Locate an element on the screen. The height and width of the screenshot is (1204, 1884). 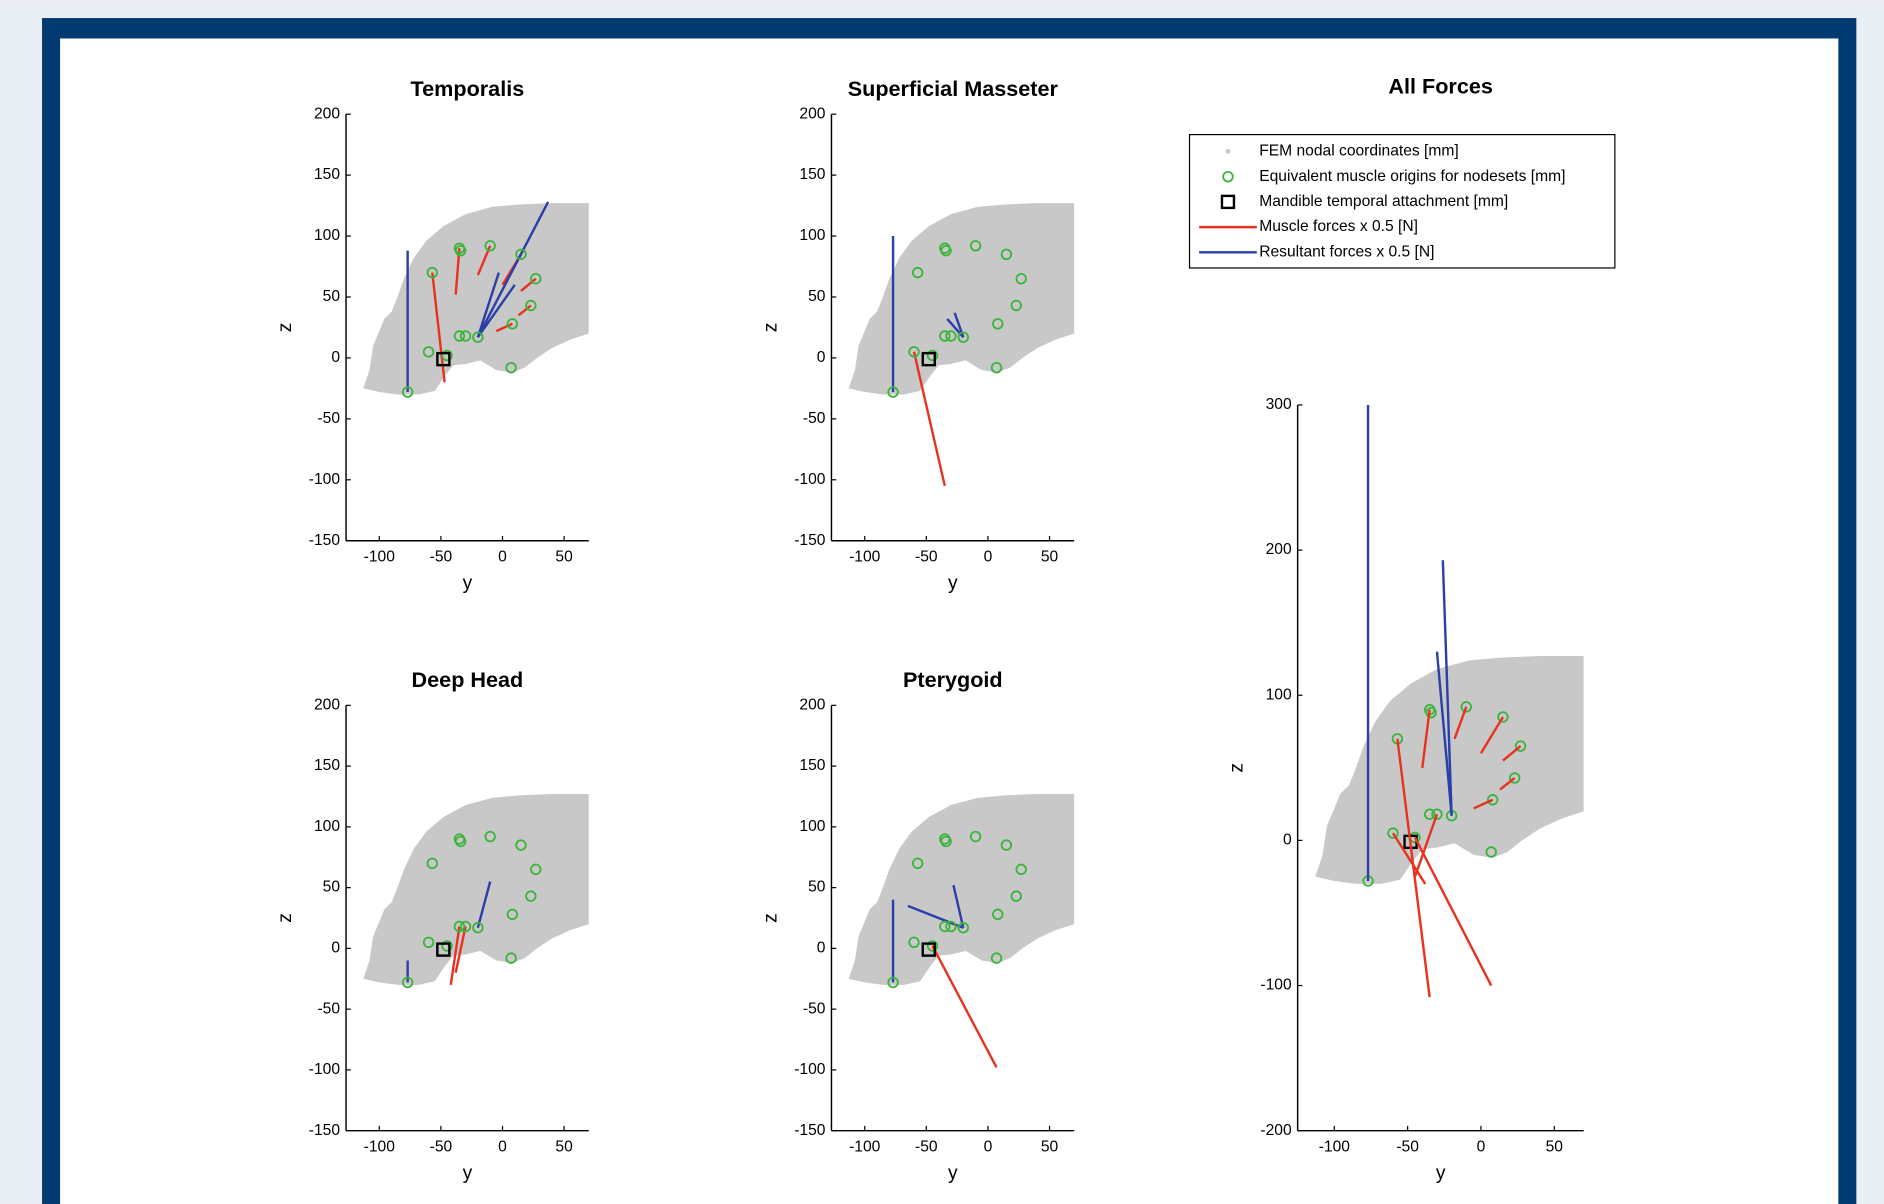
fem-nodes is located at coordinates (476, 299).